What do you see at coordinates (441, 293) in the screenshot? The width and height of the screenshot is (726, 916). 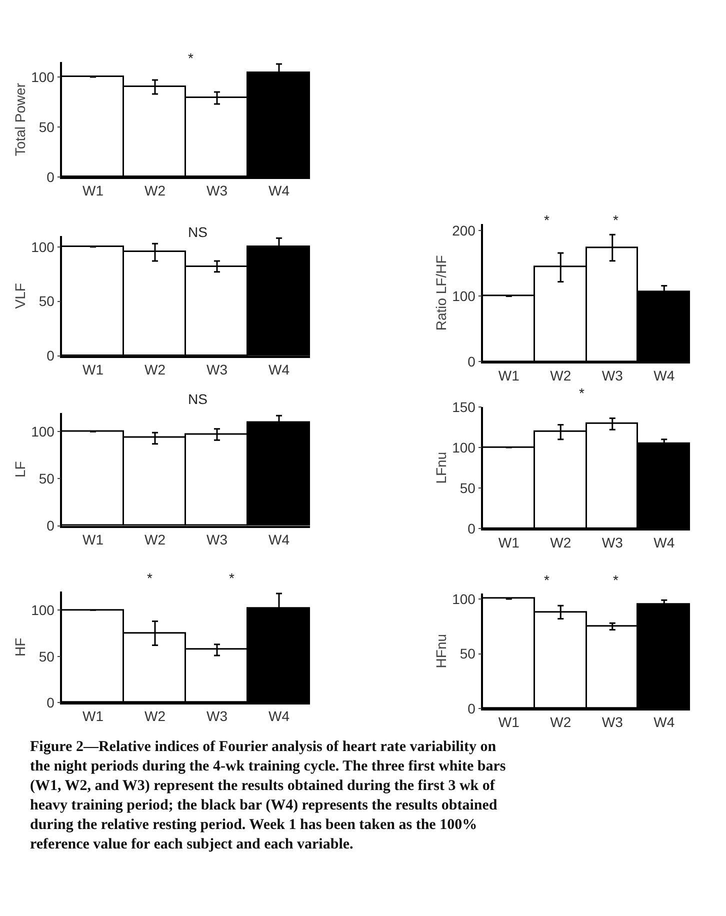 I see `y-axis-title: Ratio LF/HF` at bounding box center [441, 293].